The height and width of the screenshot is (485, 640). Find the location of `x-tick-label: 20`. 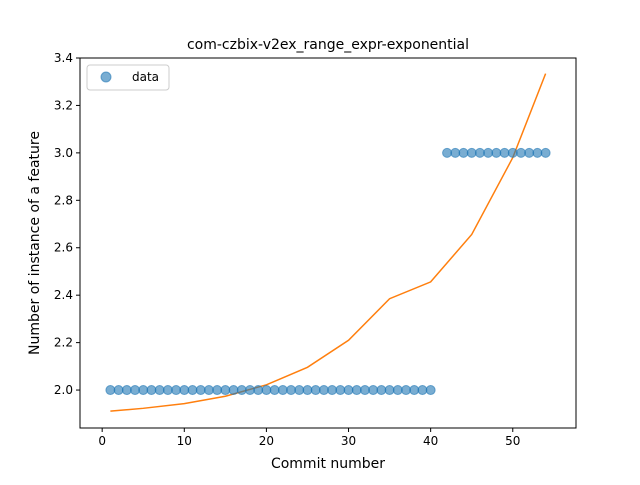

x-tick-label: 20 is located at coordinates (266, 441).